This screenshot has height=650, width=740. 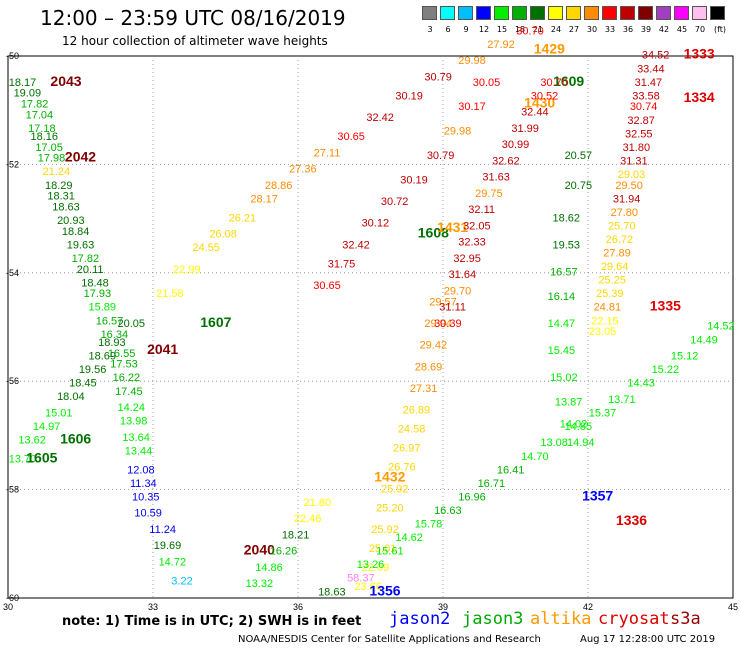 I want to click on swh-value-jason2: 14.24, so click(x=131, y=408).